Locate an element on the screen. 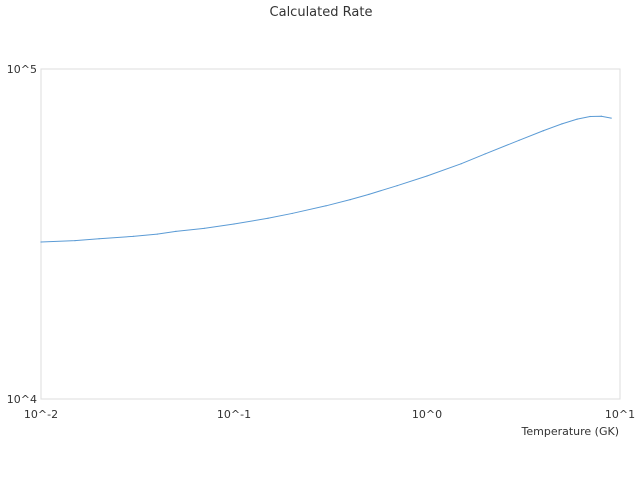 This screenshot has height=480, width=640. y-tick-labels: 10^4 10^5 is located at coordinates (22, 234).